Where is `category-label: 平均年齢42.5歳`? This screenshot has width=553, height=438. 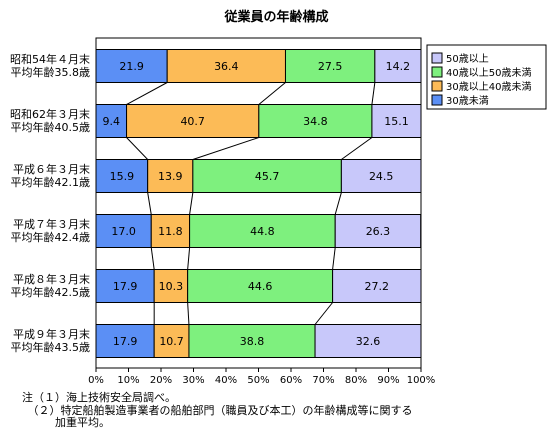 category-label: 平均年齢42.5歳 is located at coordinates (51, 292).